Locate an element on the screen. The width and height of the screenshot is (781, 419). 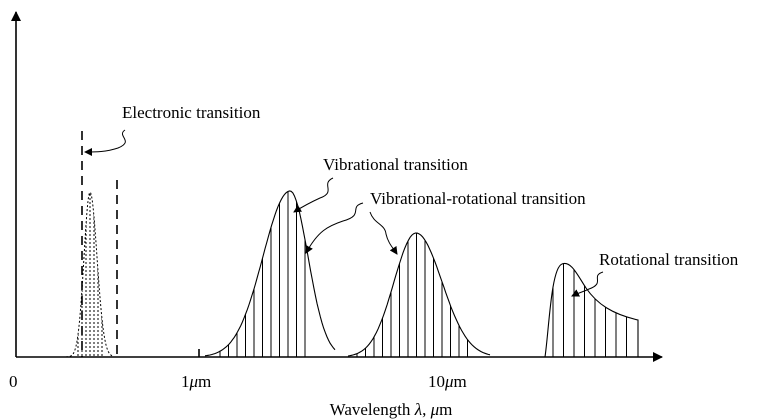
electronic-peak is located at coordinates (85, 274).